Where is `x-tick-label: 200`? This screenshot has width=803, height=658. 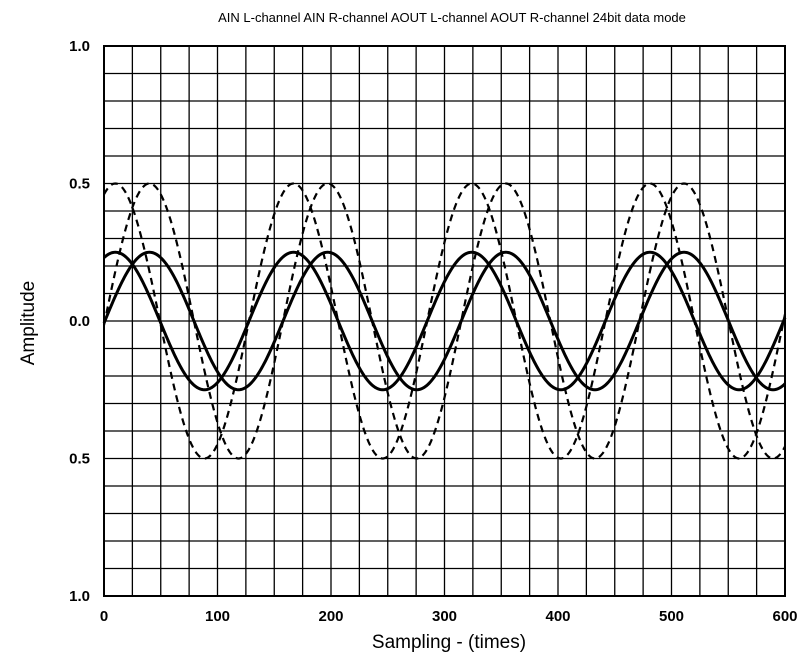
x-tick-label: 200 is located at coordinates (330, 616).